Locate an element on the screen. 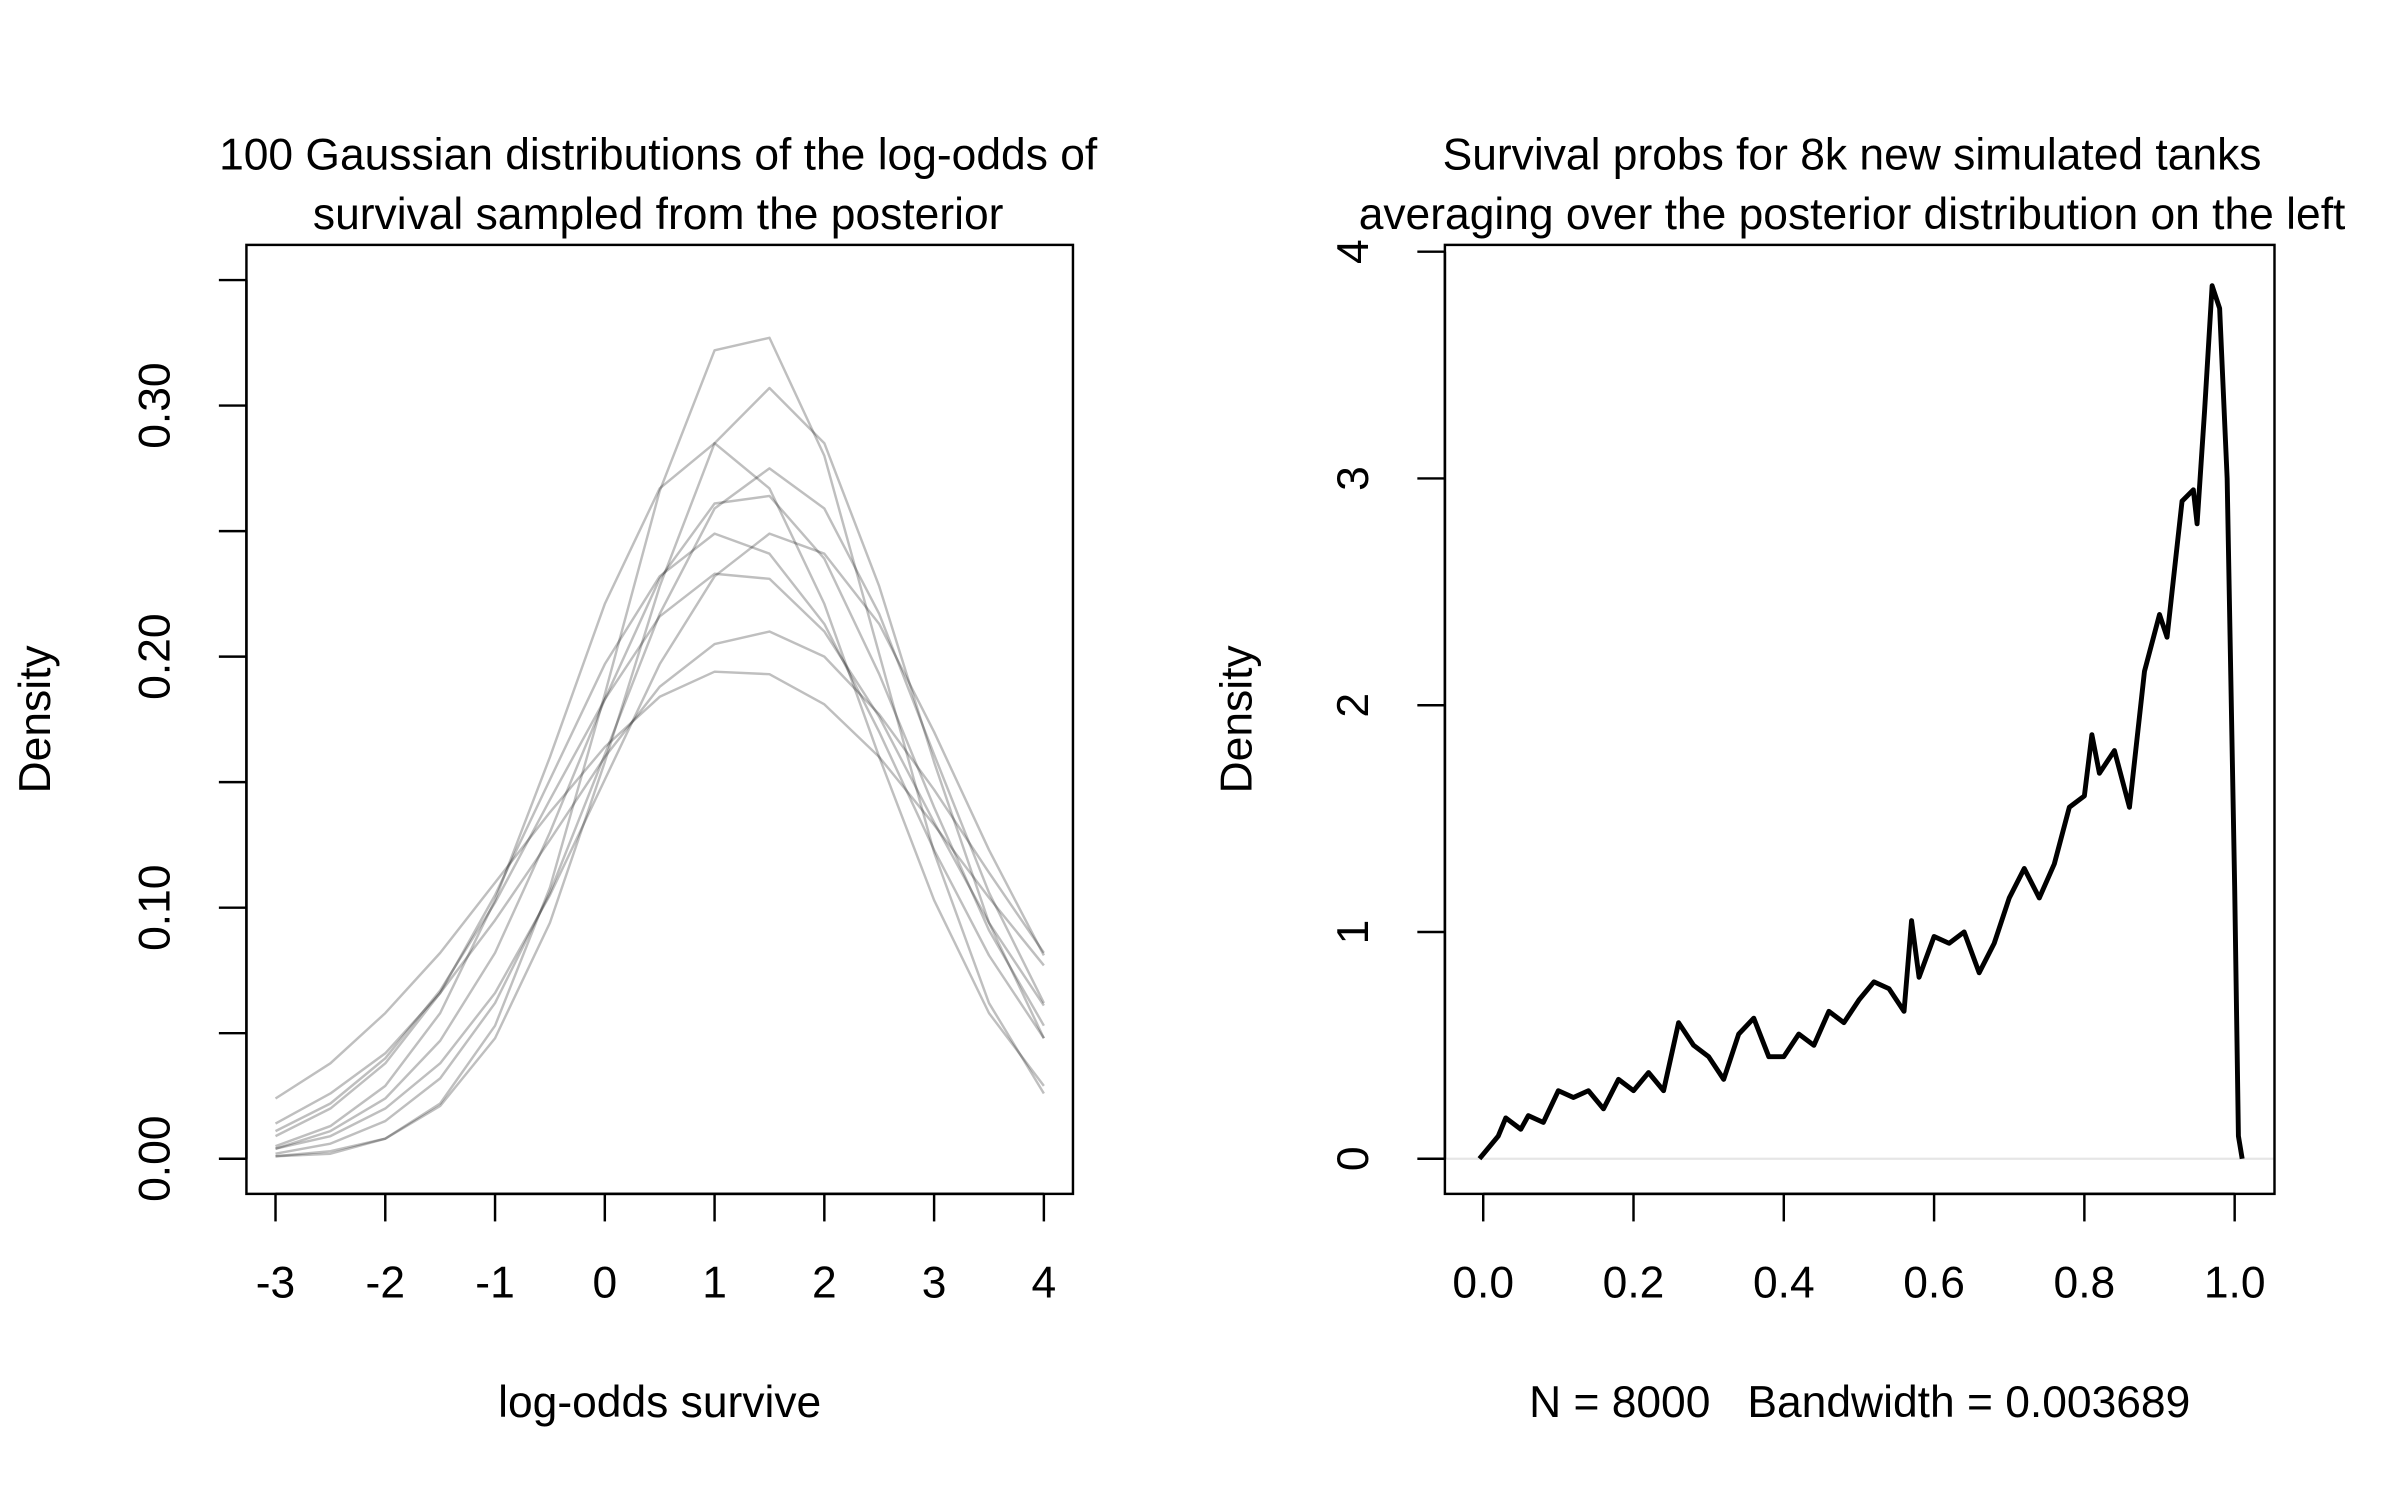 The height and width of the screenshot is (1500, 2400). x-tick-label: 1 is located at coordinates (714, 1282).